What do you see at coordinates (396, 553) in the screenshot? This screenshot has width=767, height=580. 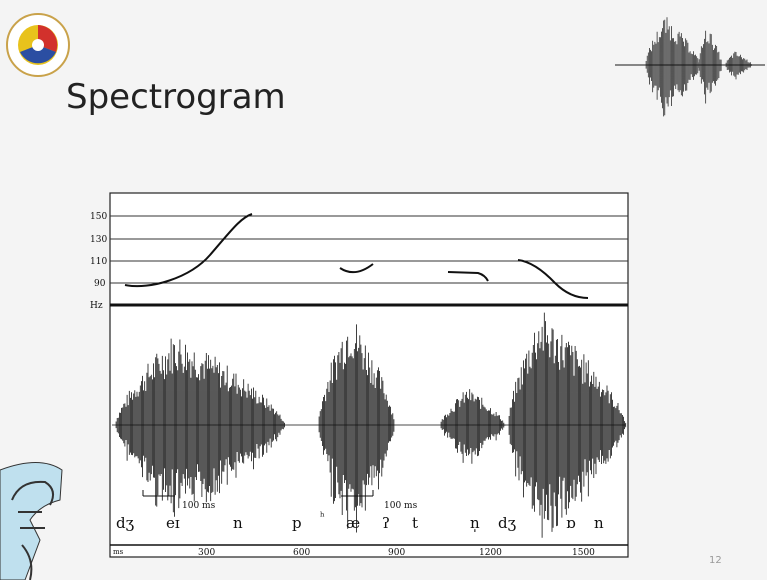 I see `x-tick-label: 900` at bounding box center [396, 553].